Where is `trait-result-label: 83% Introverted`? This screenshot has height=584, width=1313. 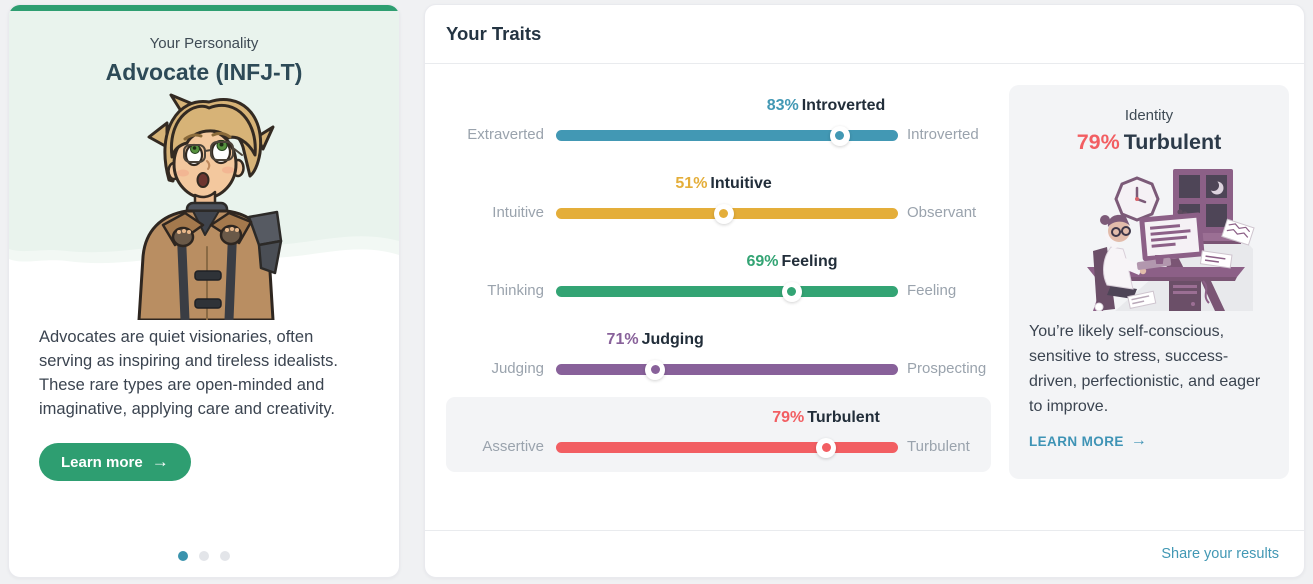 trait-result-label: 83% Introverted is located at coordinates (826, 106).